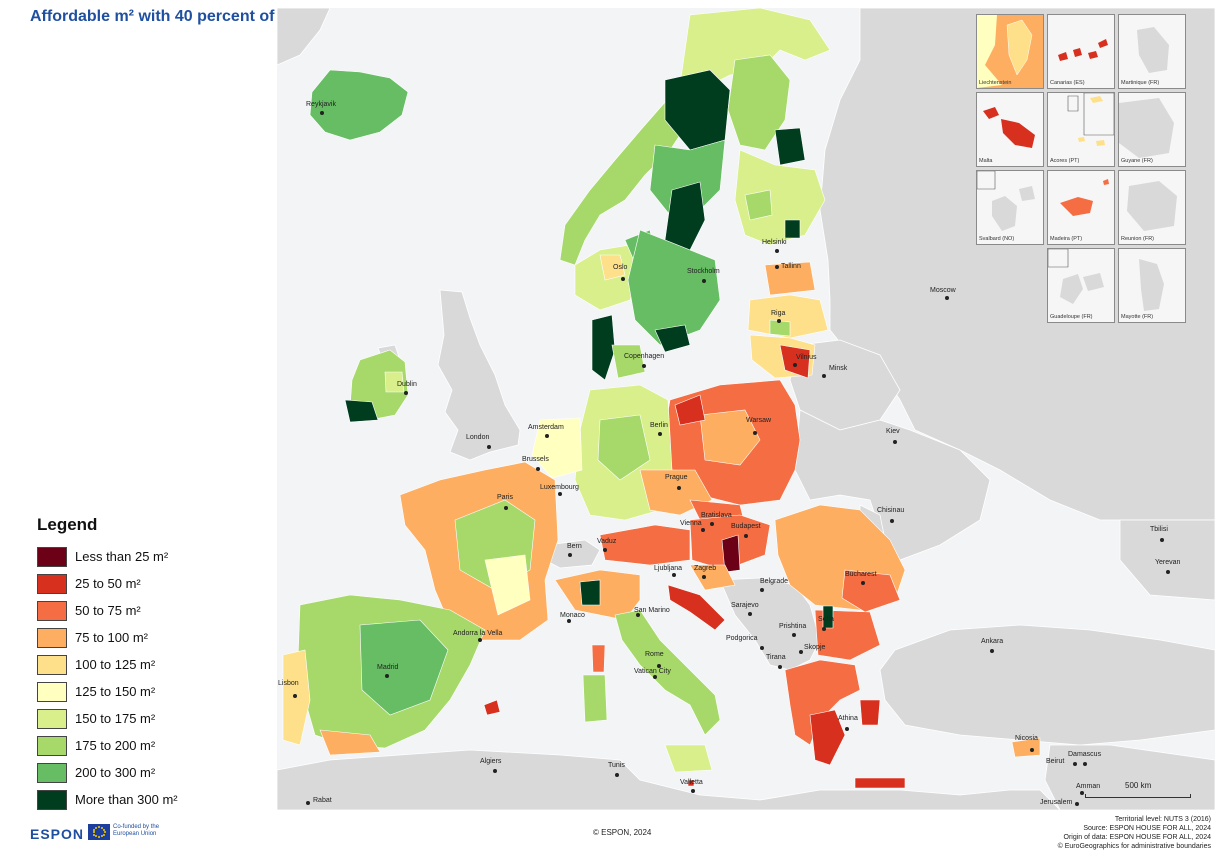  I want to click on credit-line: Territorial level: NUTS 3 (2016), so click(1162, 819).